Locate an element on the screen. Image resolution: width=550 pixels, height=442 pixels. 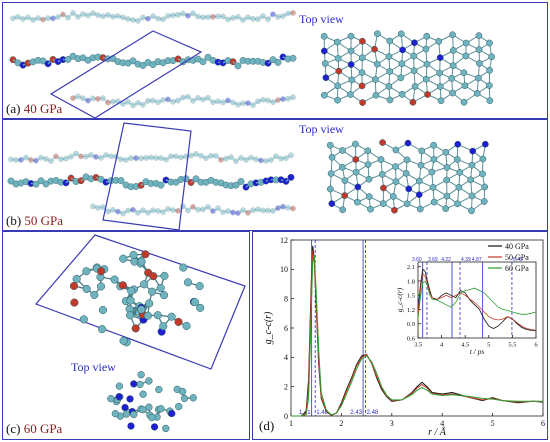
reference-line-label: 5.49 is located at coordinates (518, 260).